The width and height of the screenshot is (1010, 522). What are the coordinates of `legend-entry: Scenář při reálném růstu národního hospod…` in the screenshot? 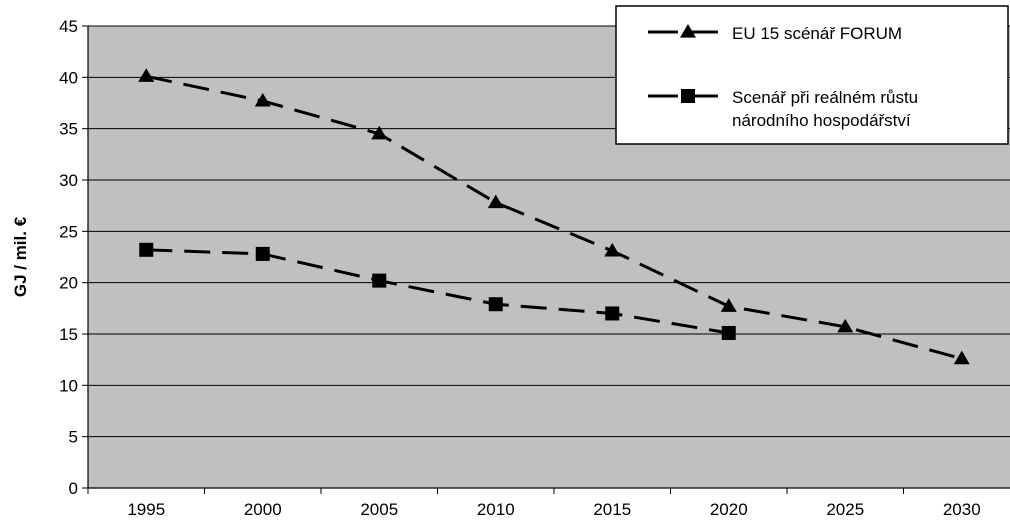 It's located at (783, 109).